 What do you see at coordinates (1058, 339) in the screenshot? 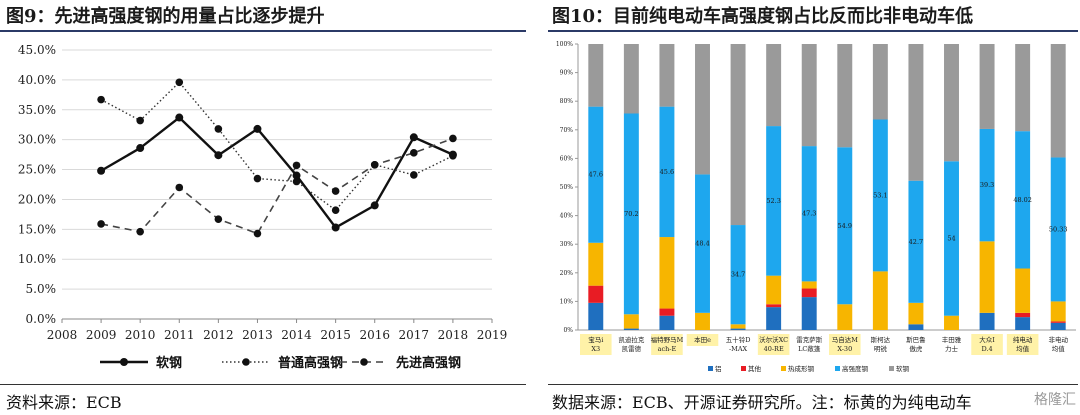
I see `x-tick-label: 非电动` at bounding box center [1058, 339].